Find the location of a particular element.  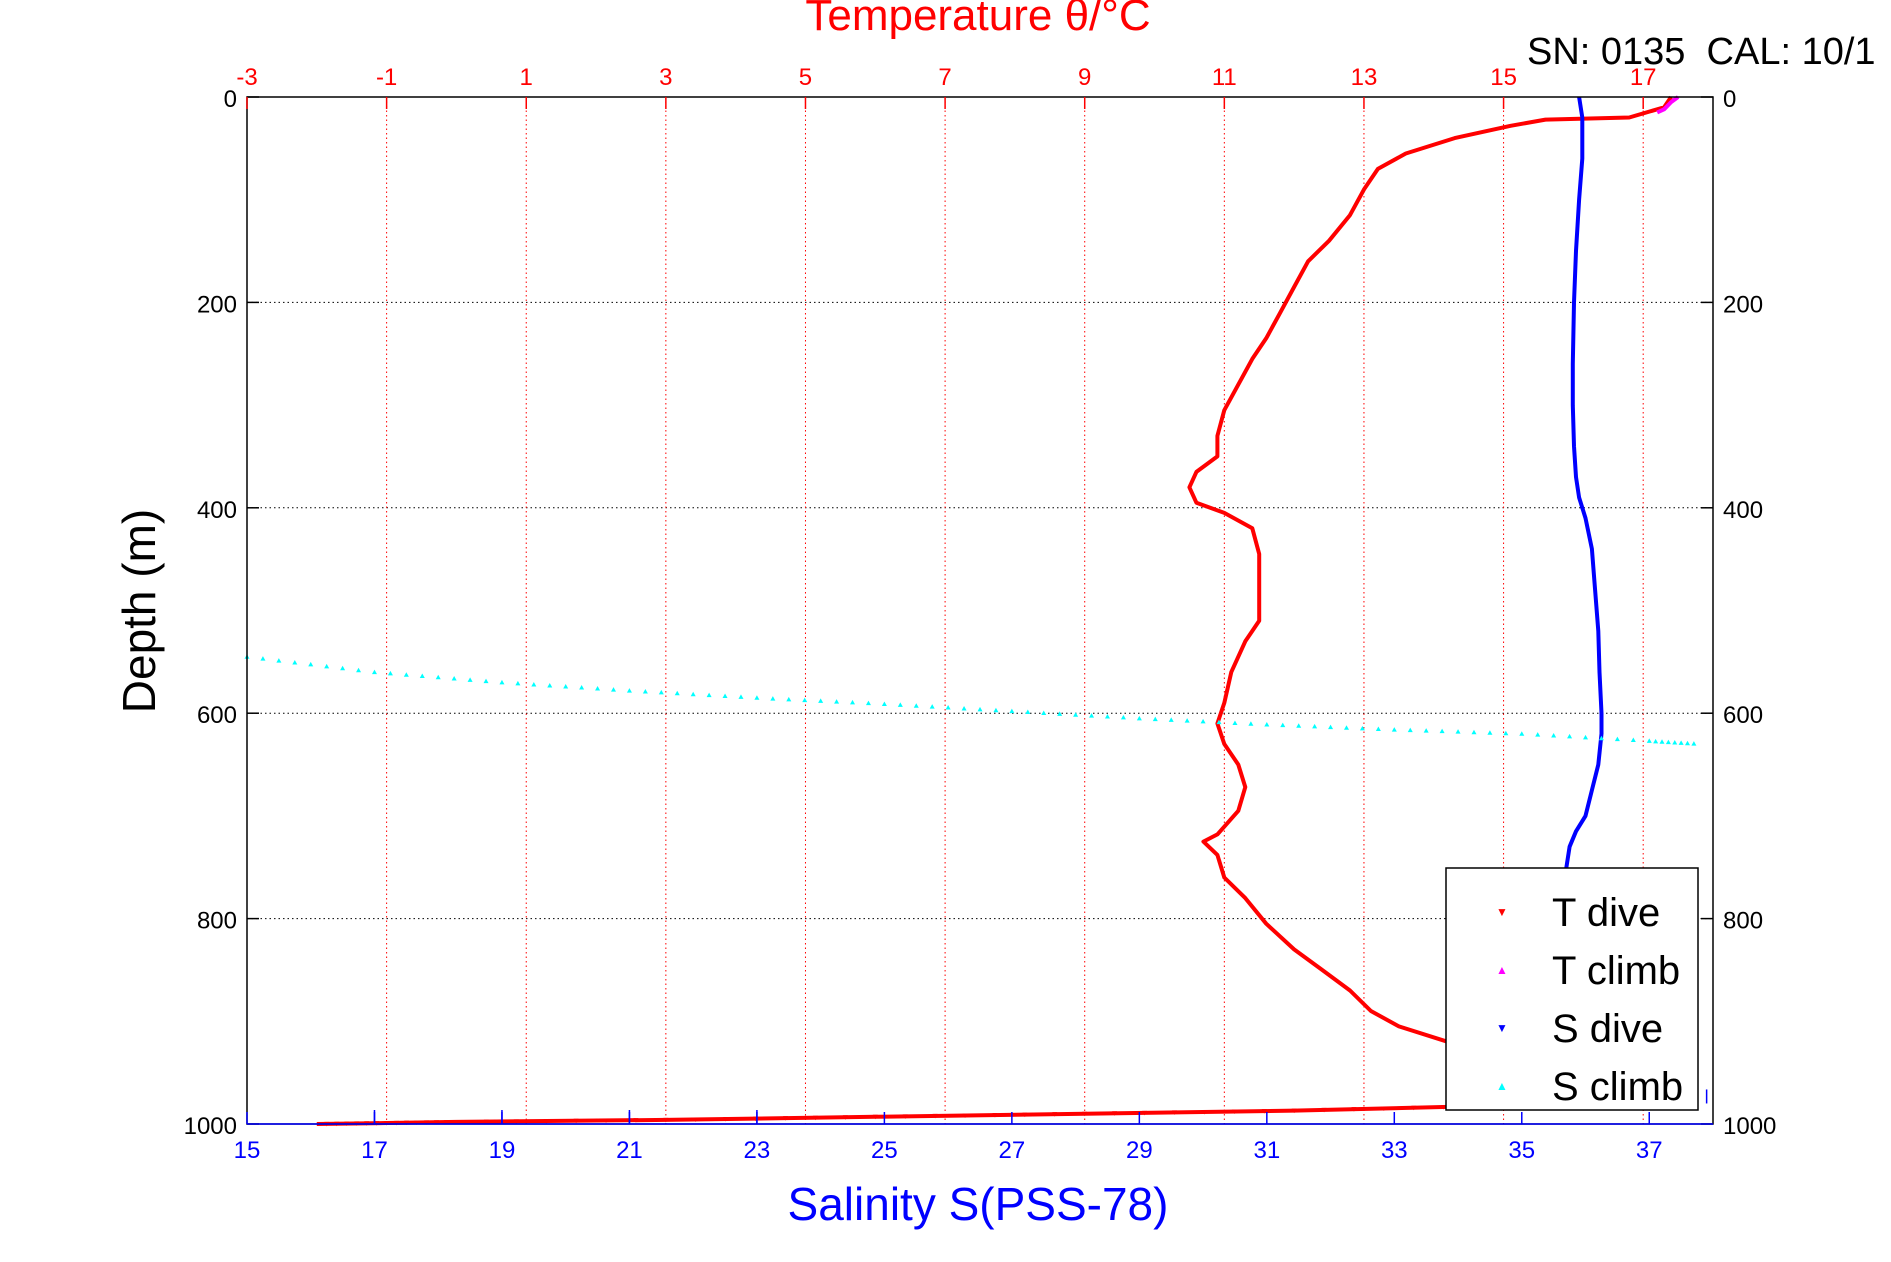

series-t-climb is located at coordinates (1668, 105).